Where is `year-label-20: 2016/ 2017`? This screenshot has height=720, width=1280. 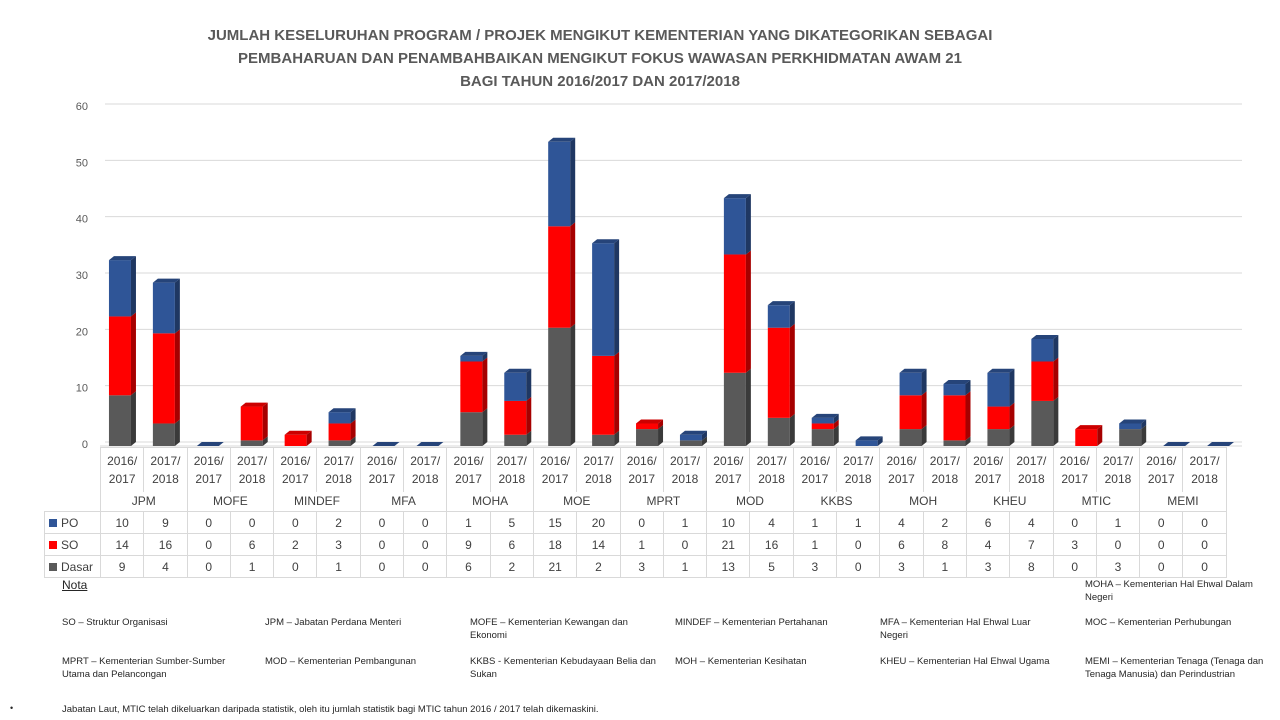 year-label-20: 2016/ 2017 is located at coordinates (988, 469).